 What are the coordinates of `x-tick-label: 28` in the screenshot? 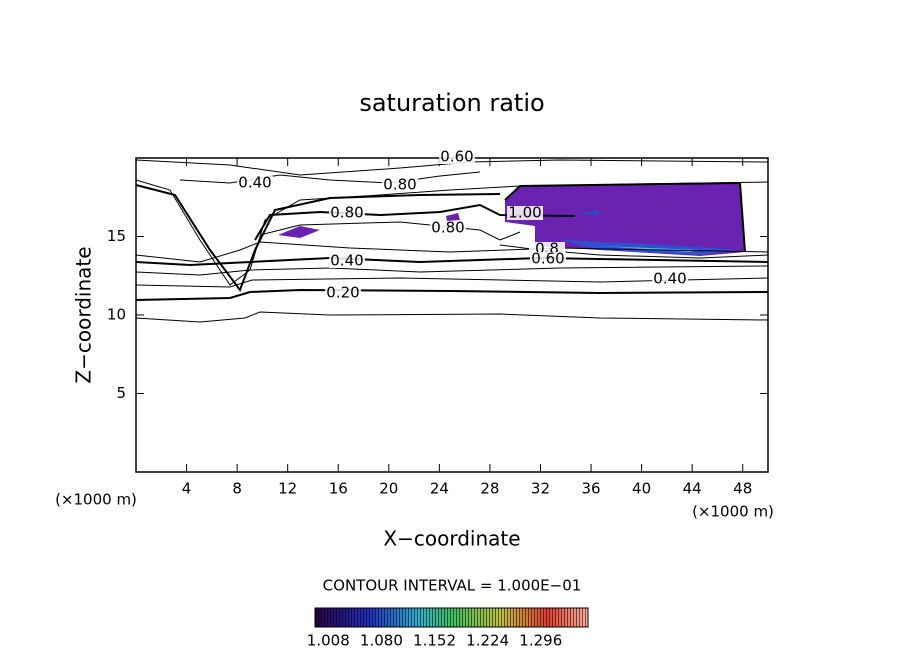 It's located at (489, 489).